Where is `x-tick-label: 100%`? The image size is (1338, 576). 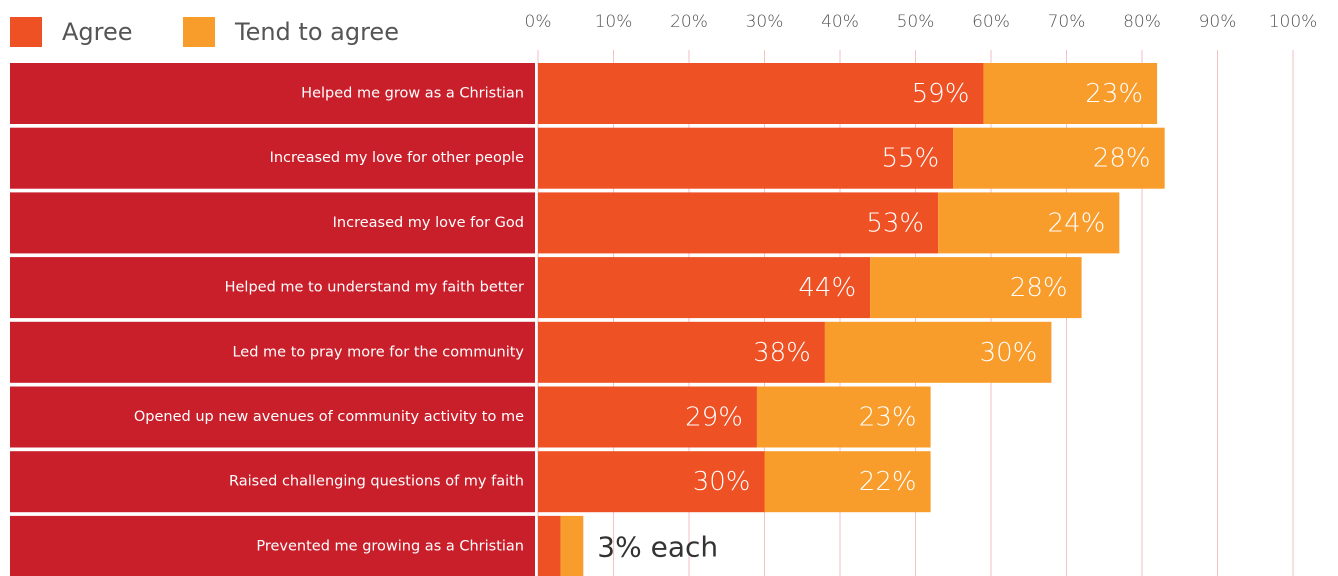 x-tick-label: 100% is located at coordinates (1293, 22).